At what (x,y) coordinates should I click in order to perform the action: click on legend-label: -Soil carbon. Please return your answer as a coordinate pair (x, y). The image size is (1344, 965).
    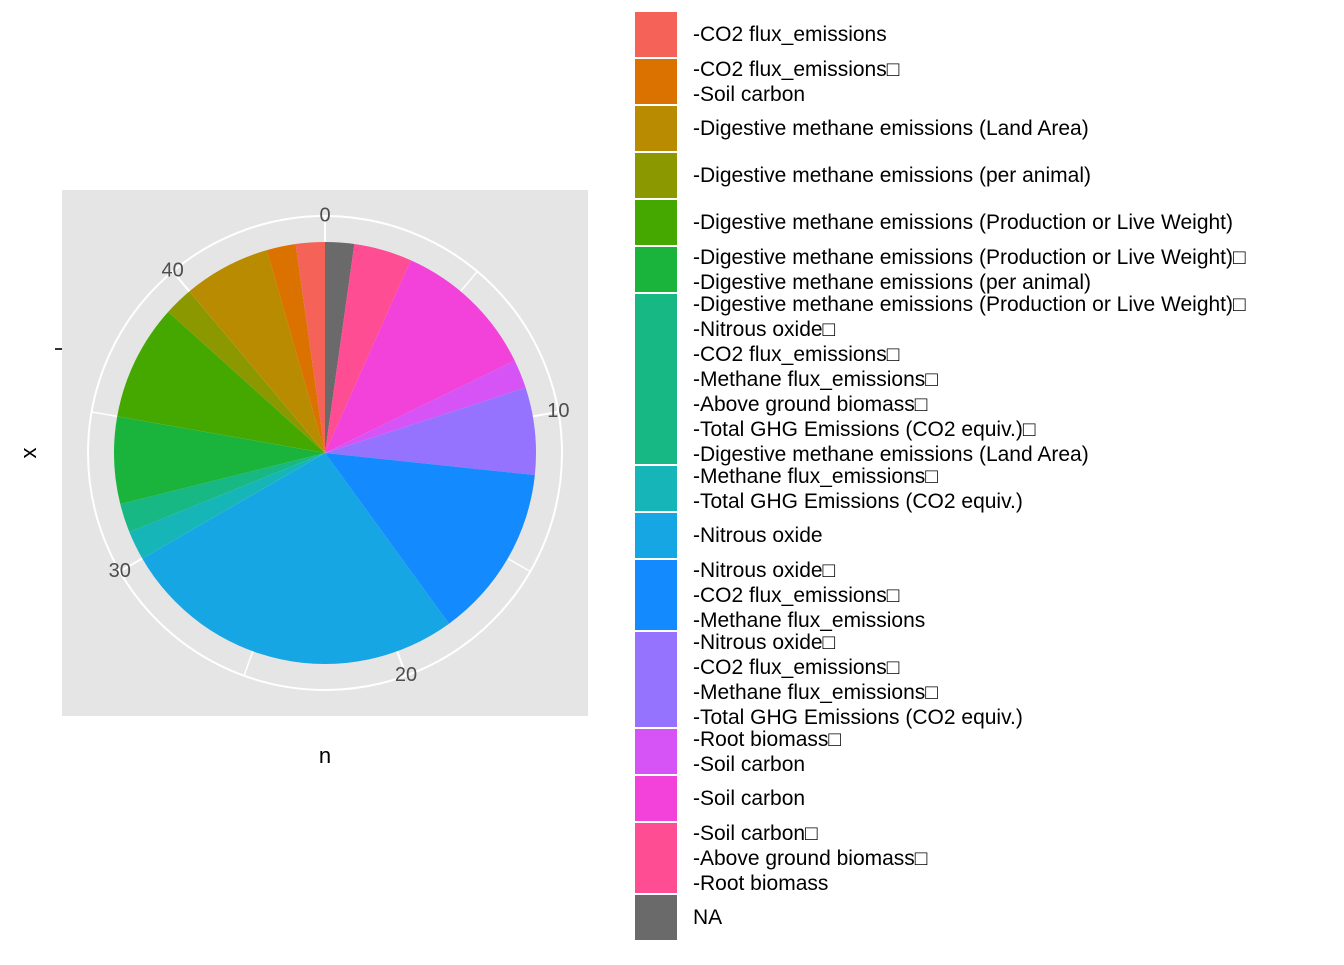
    Looking at the image, I should click on (749, 798).